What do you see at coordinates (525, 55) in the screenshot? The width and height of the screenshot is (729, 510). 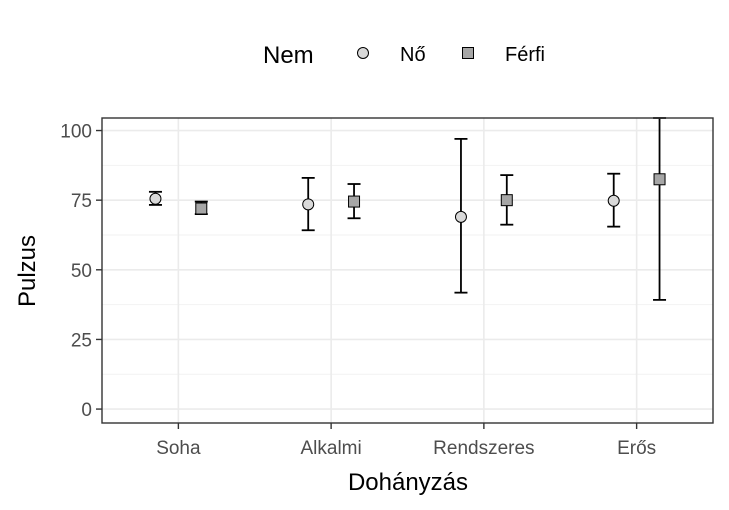 I see `legend-label: Férfi` at bounding box center [525, 55].